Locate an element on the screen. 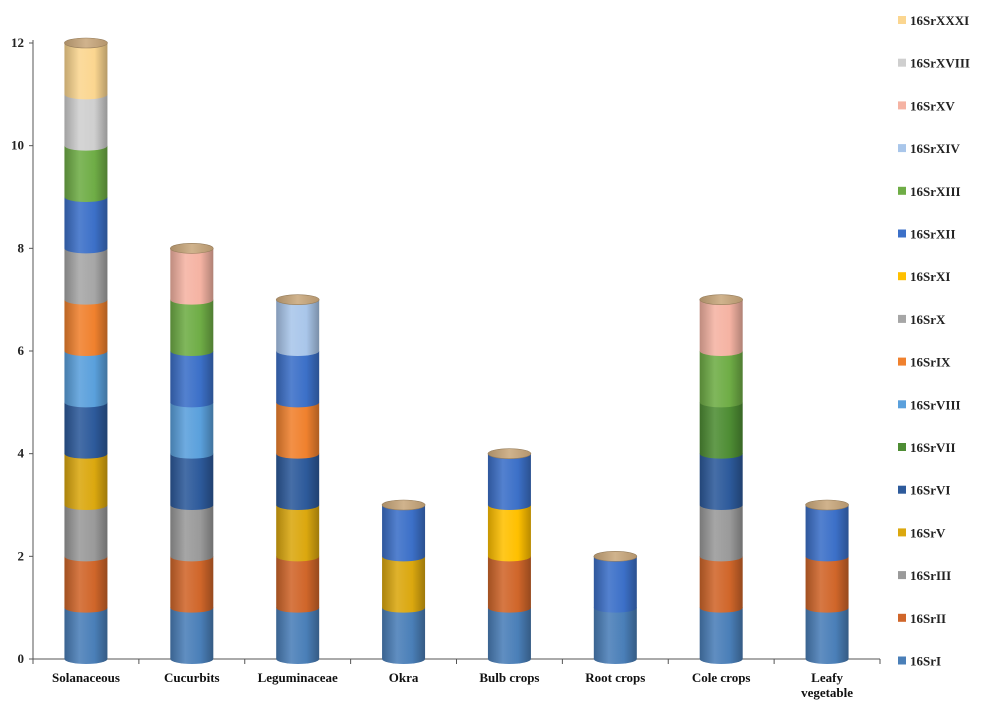  x-category-label: Leafy is located at coordinates (827, 677).